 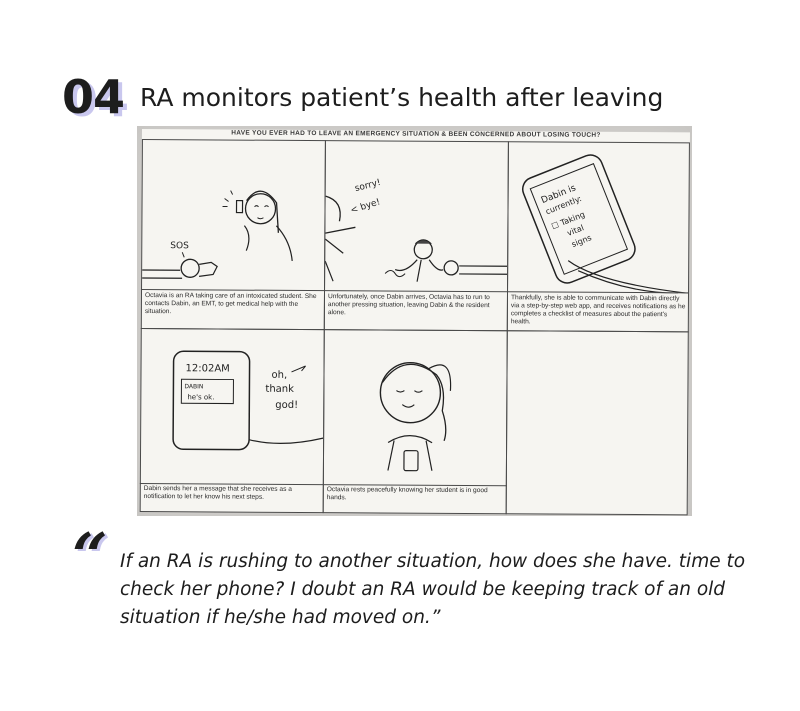 I want to click on panel-6-caption, so click(x=598, y=487).